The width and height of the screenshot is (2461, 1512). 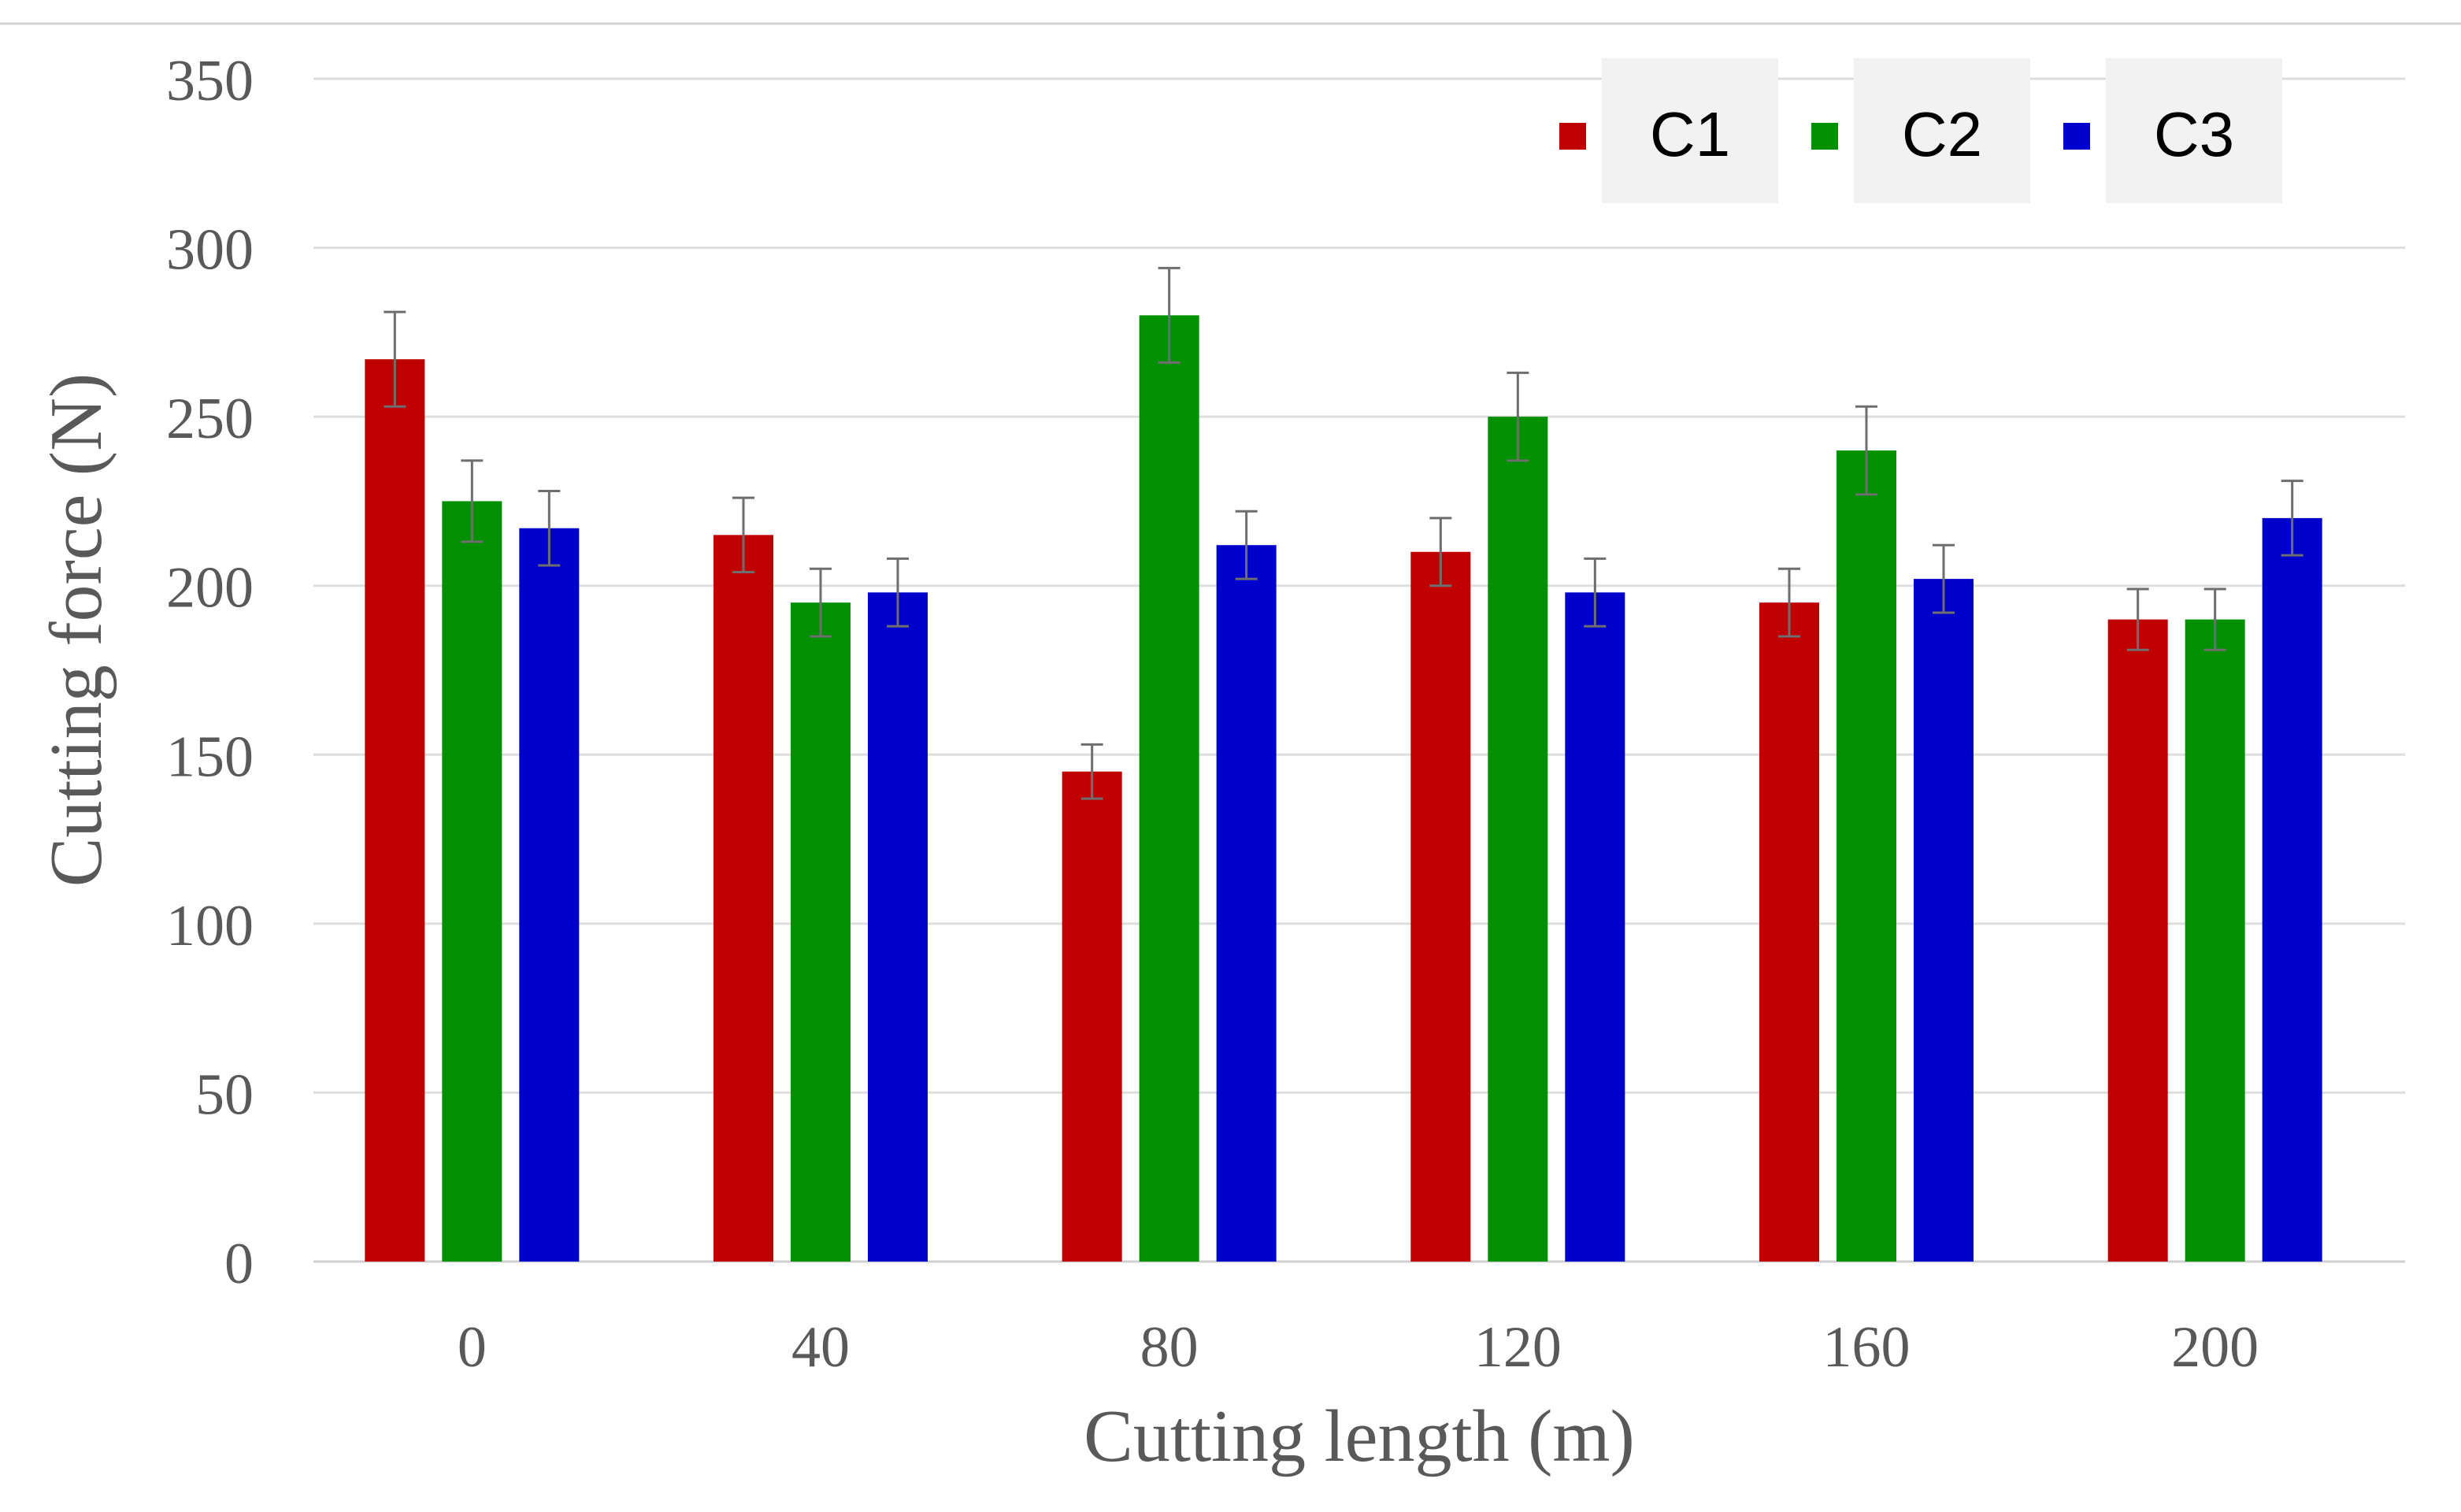 What do you see at coordinates (1518, 1347) in the screenshot?
I see `x-tick-label: 120` at bounding box center [1518, 1347].